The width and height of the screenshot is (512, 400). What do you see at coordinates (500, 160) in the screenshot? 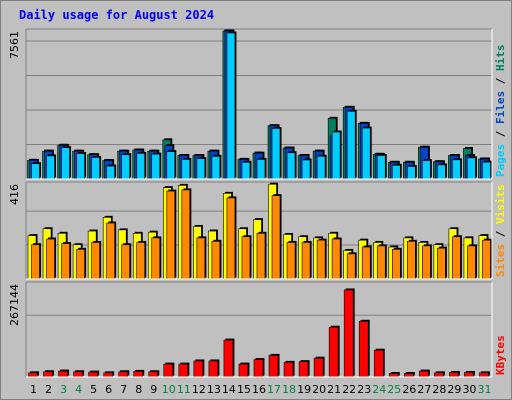
I see `legend-label-part: Pages` at bounding box center [500, 160].